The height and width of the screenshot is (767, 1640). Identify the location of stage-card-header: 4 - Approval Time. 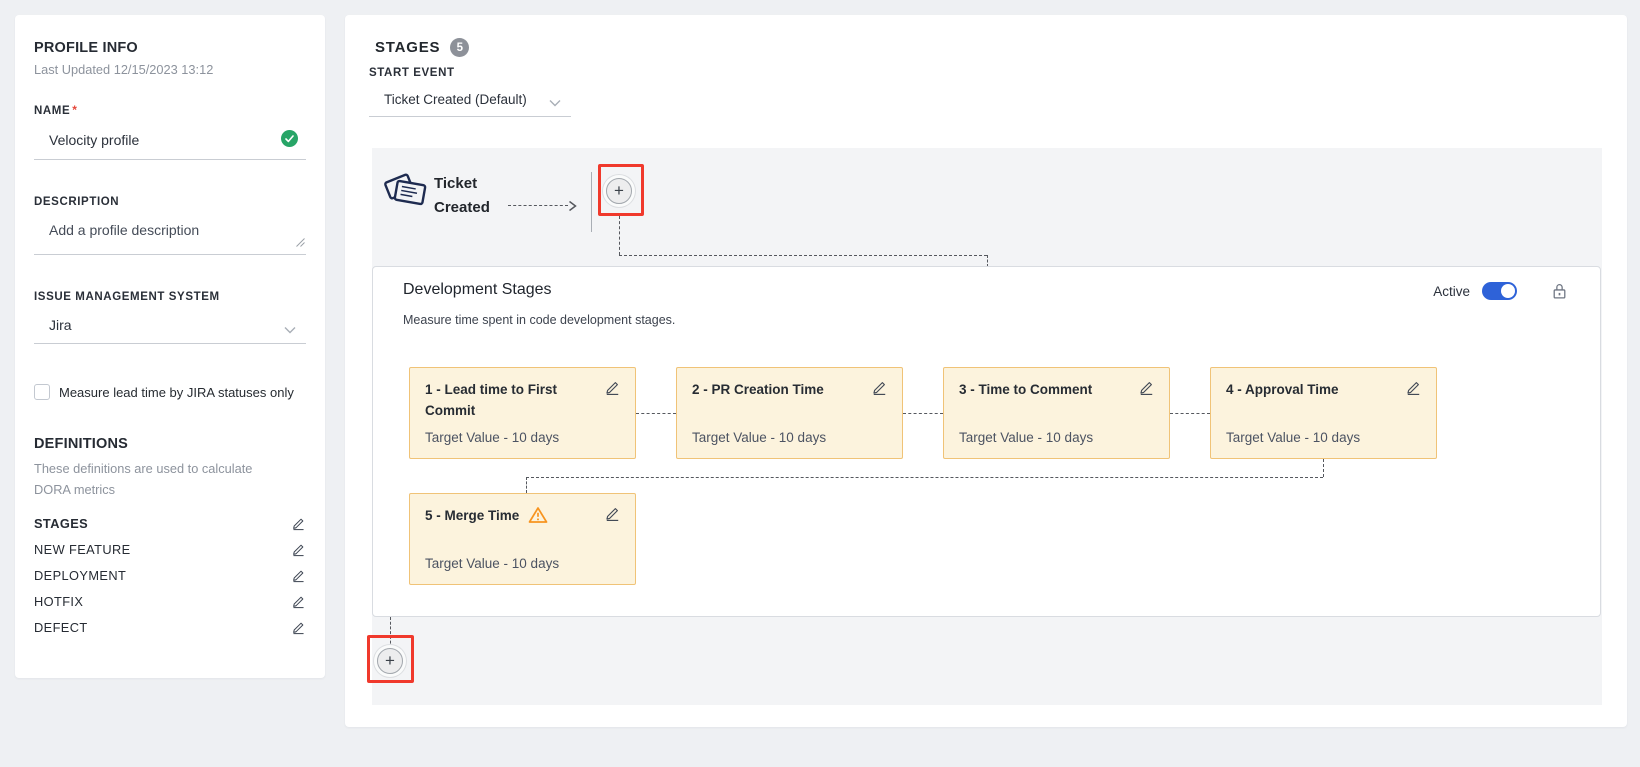
(1324, 389).